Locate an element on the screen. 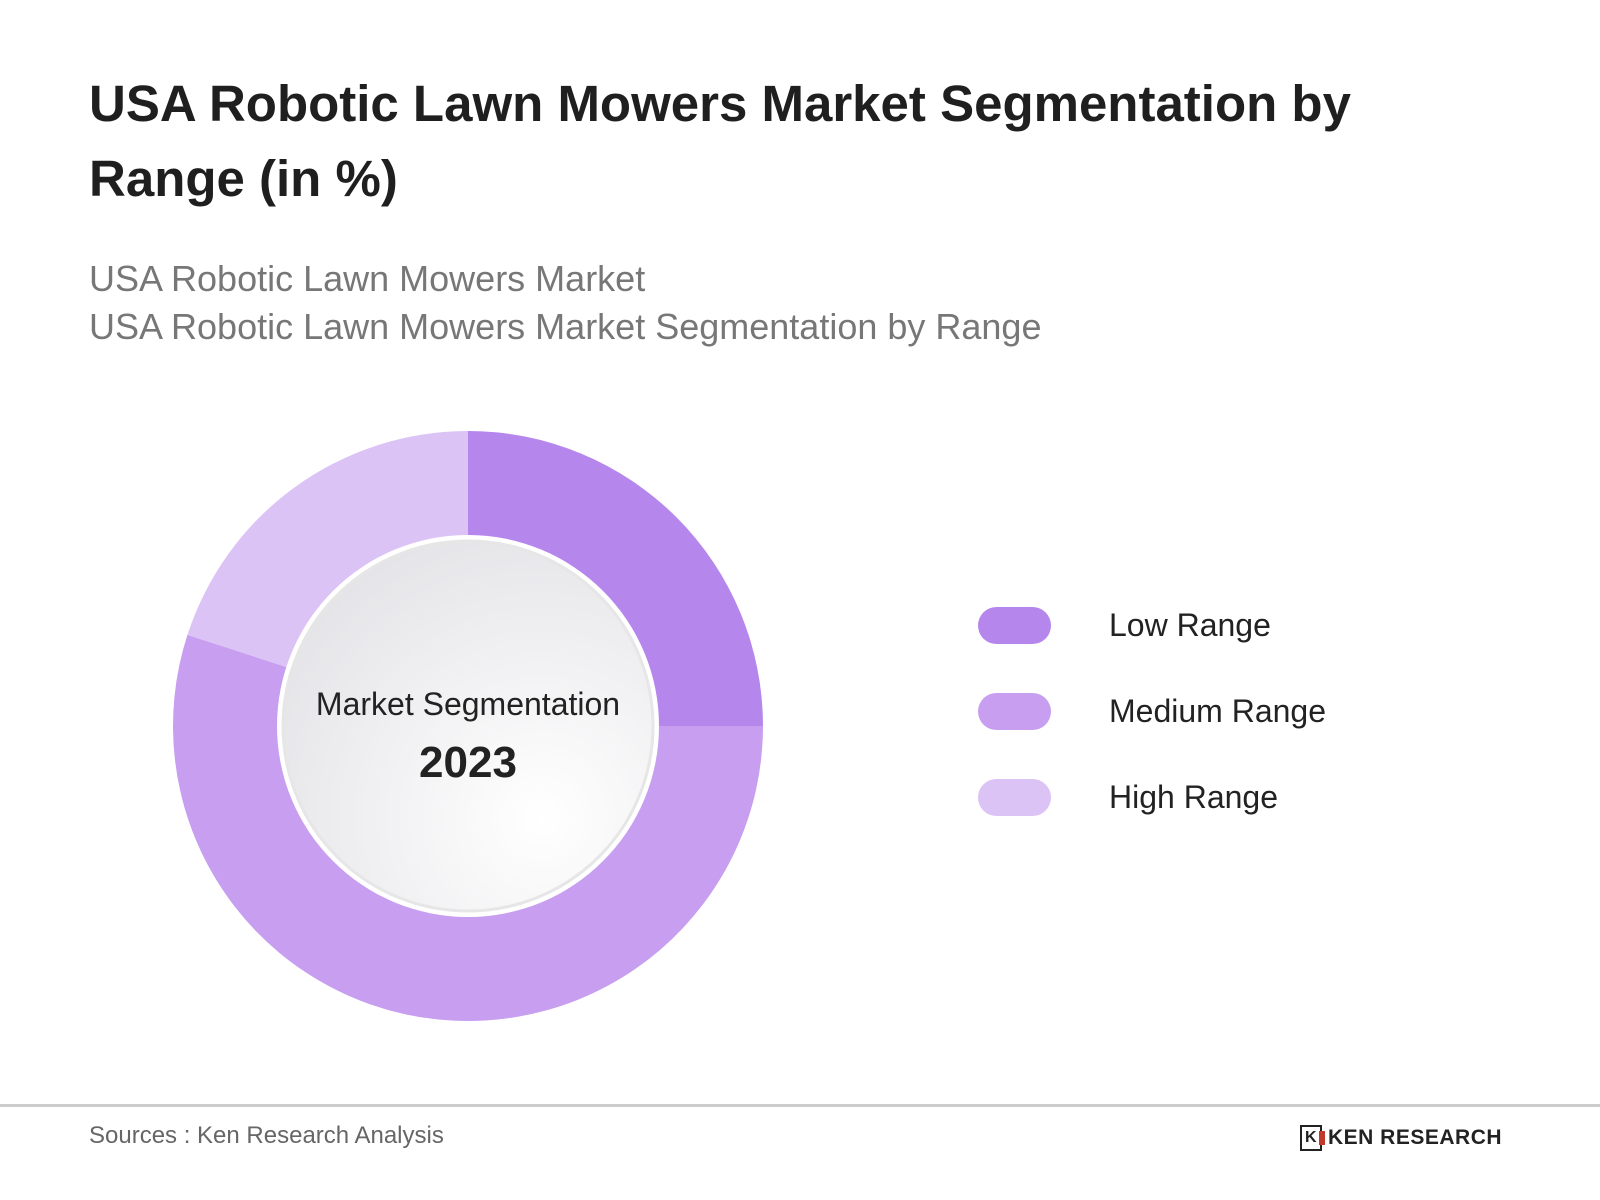 The width and height of the screenshot is (1600, 1200). legend-label: High Range is located at coordinates (1193, 796).